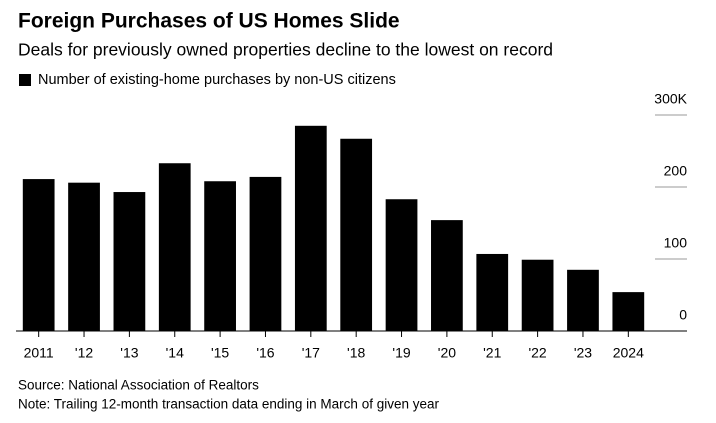  I want to click on x-tick-label: '14, so click(175, 353).